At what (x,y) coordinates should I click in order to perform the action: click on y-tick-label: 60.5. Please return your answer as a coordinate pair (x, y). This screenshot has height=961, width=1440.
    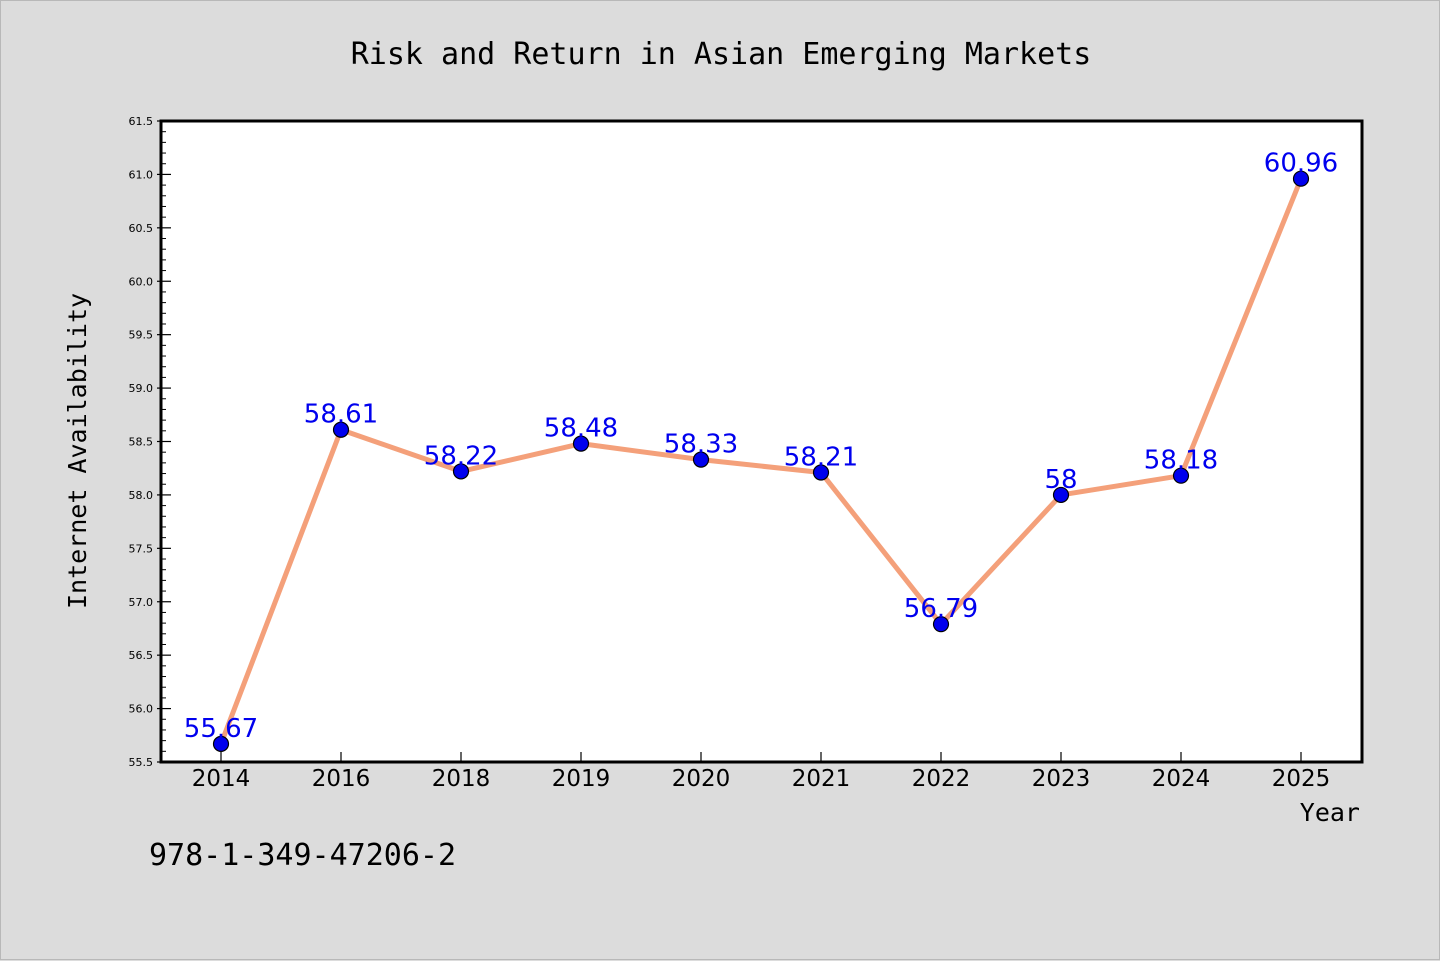
    Looking at the image, I should click on (141, 228).